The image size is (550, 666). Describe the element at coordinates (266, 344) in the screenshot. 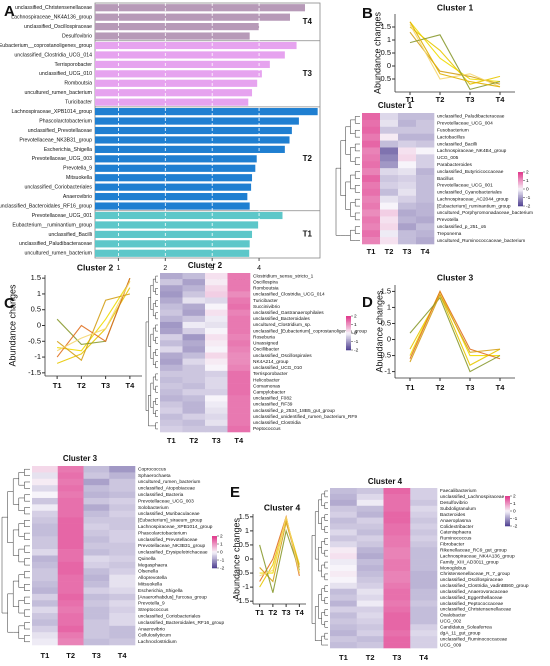

I see `row-label: Unassigned` at that location.